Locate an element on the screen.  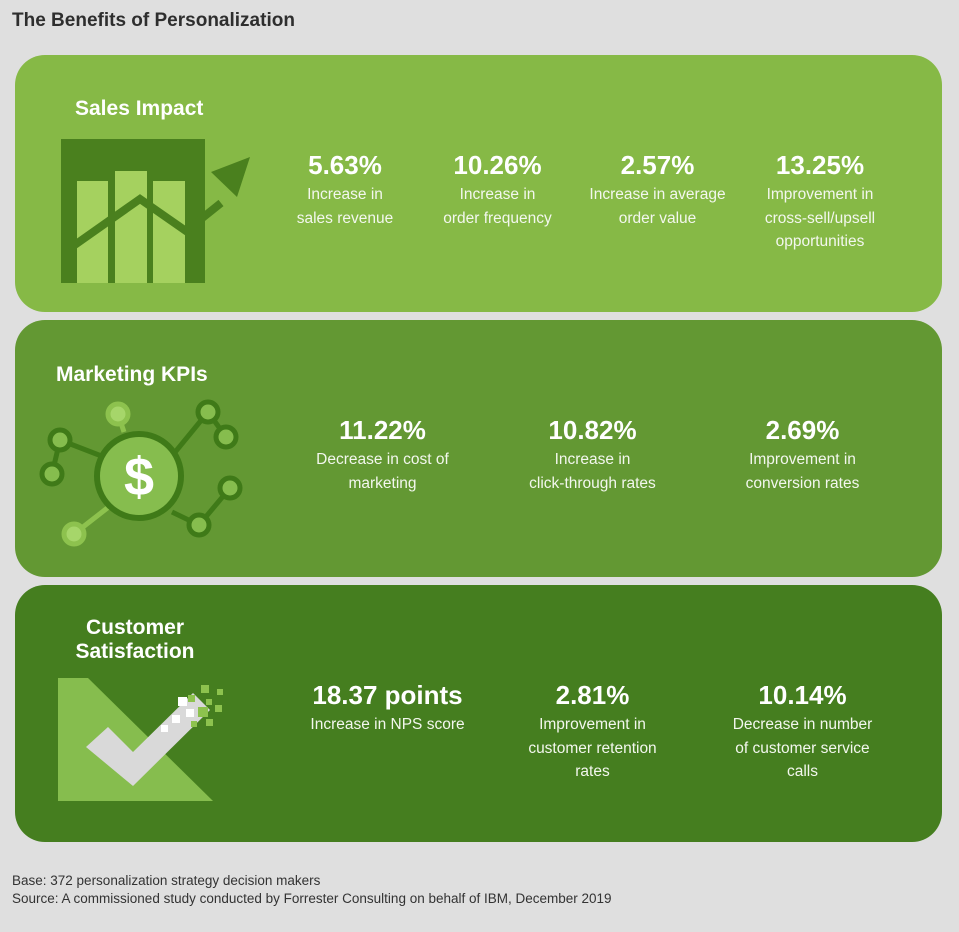
stat-item: 18.37 points Increase in NPS score is located at coordinates (387, 706).